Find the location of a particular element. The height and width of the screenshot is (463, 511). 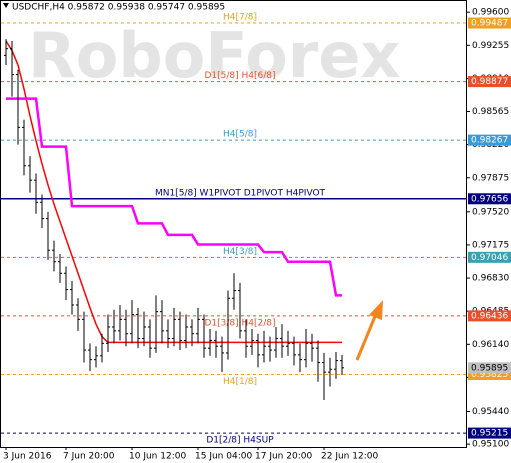

level-price-label: 0.95825 is located at coordinates (489, 375).